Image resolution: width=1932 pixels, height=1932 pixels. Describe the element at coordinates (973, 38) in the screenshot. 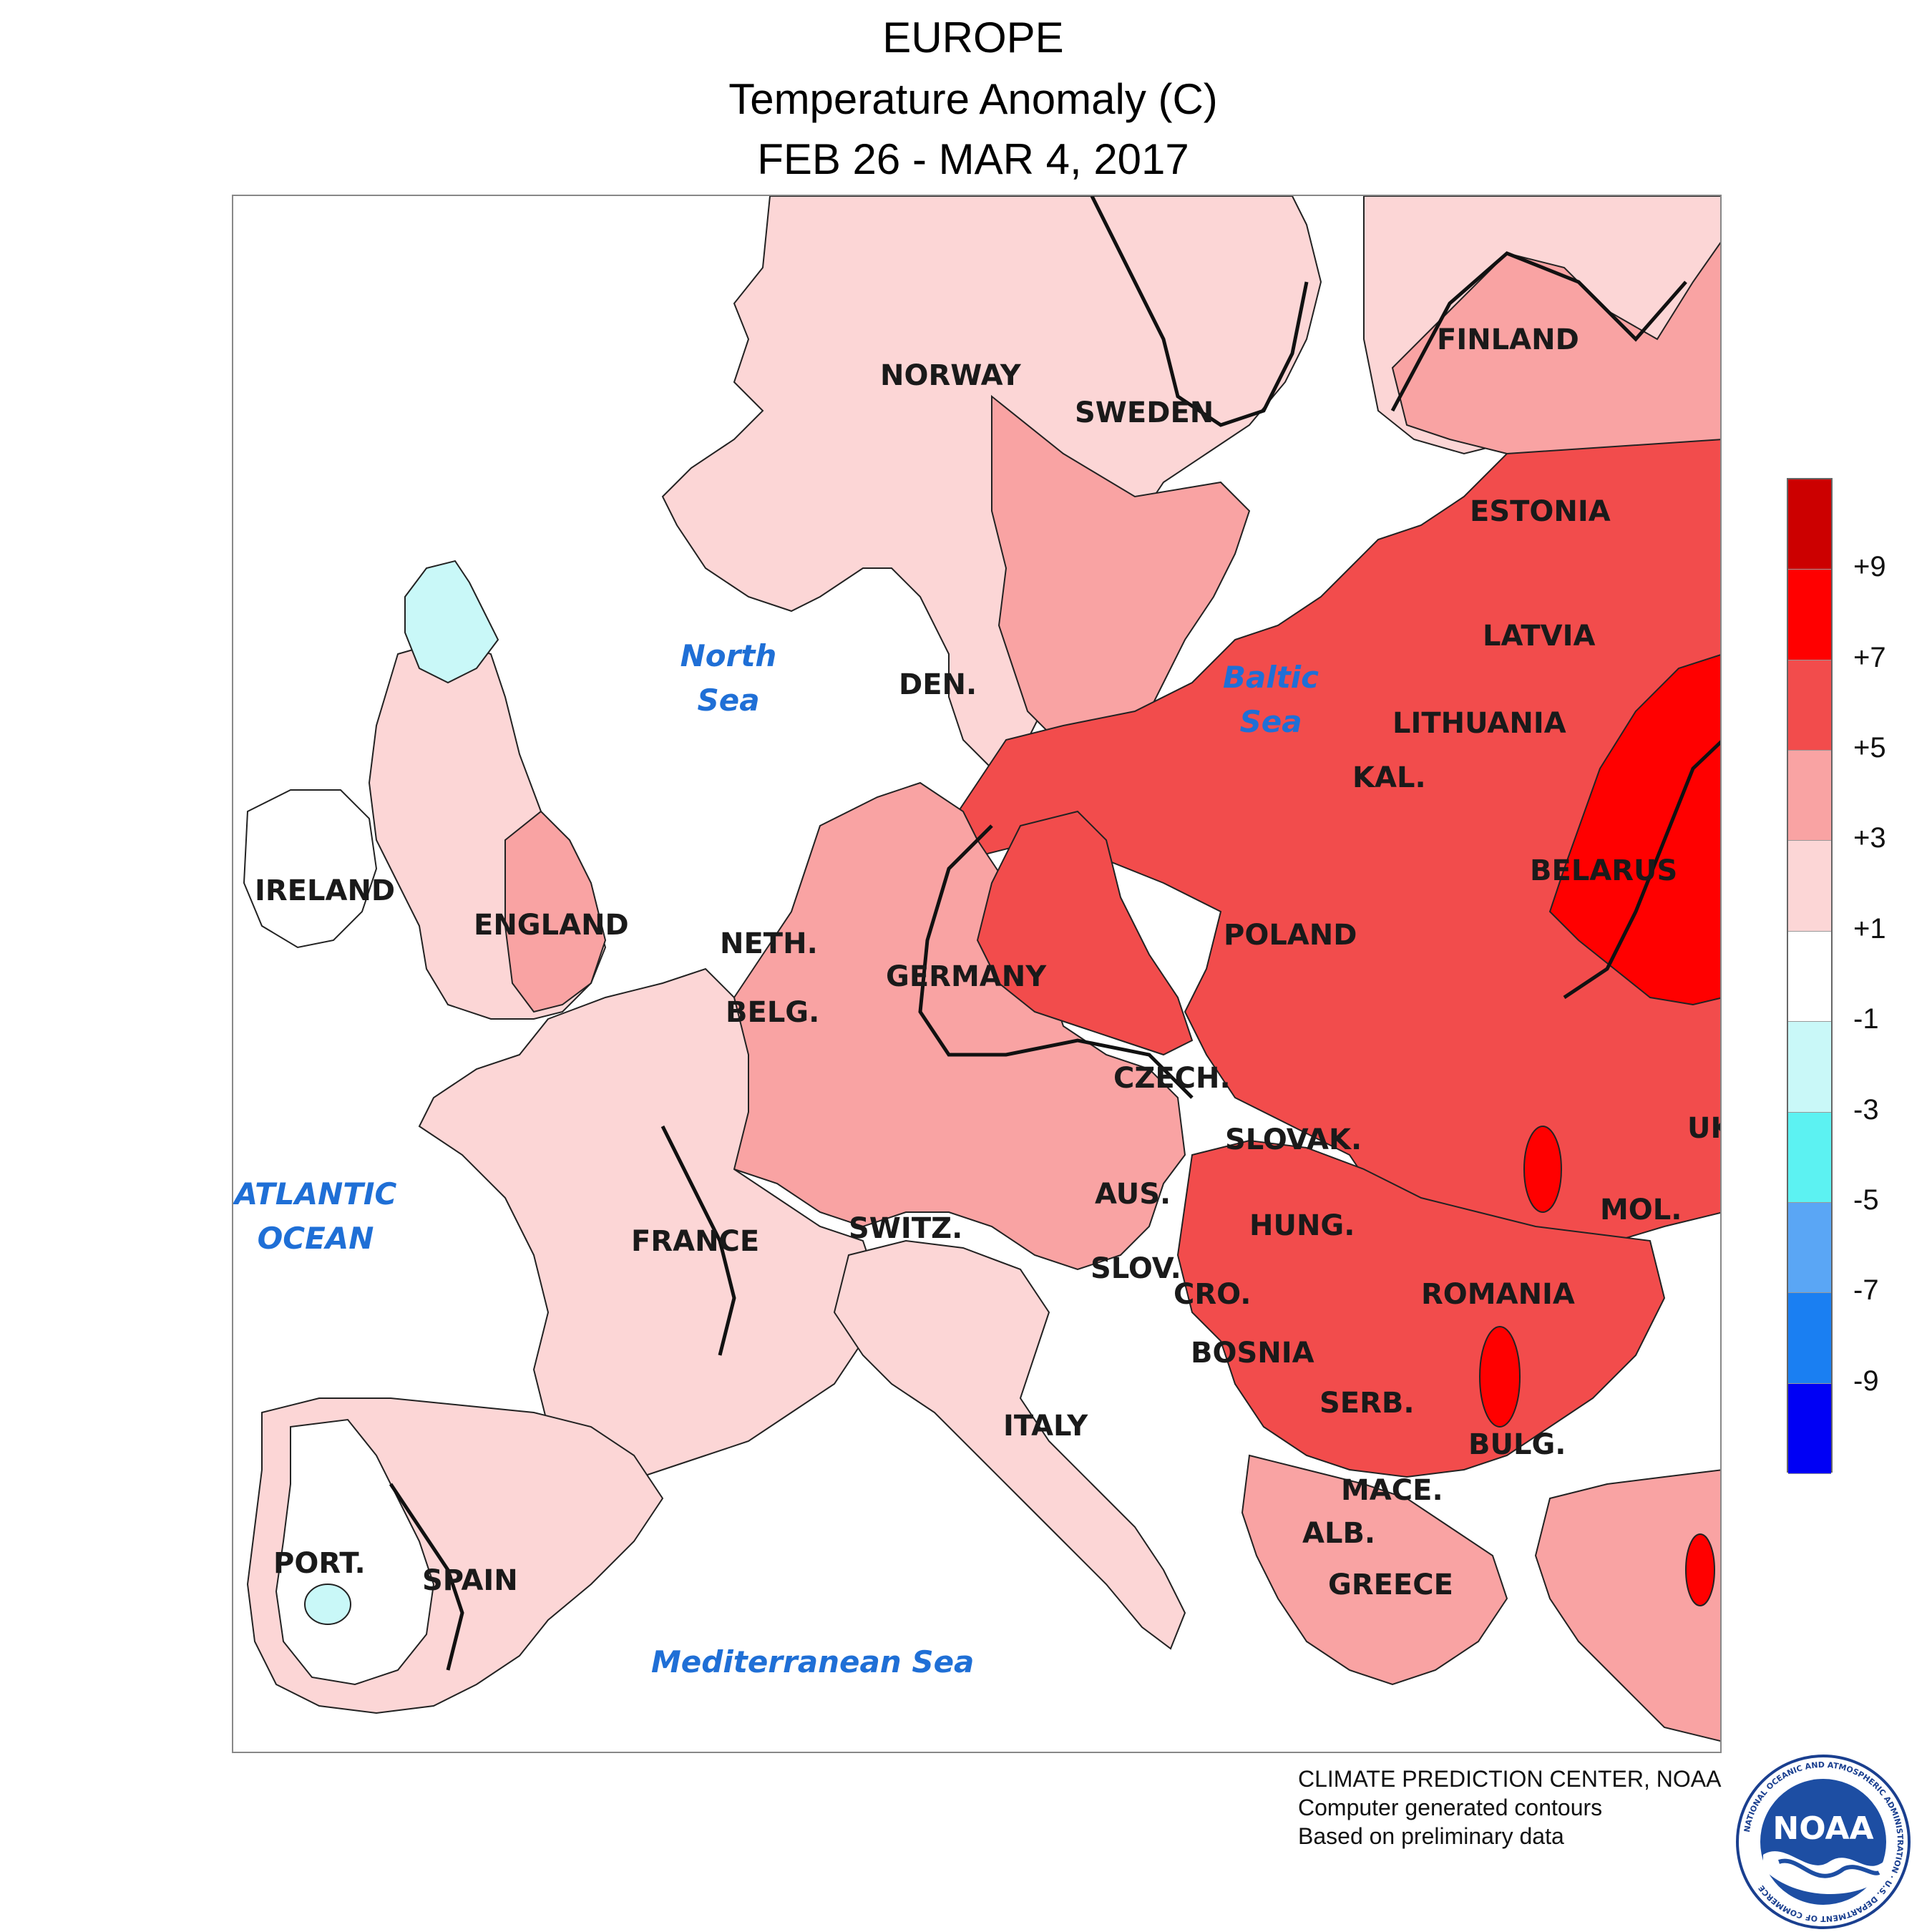

I see `map-title: EUROPE` at that location.